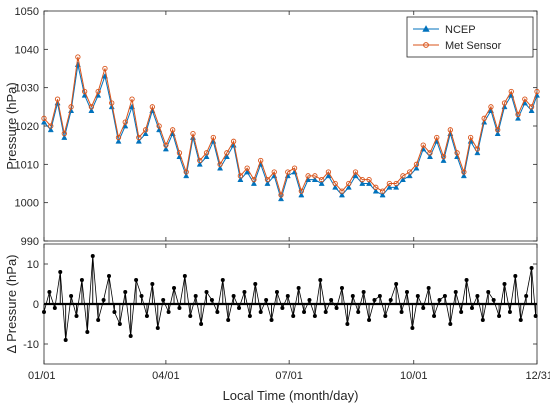 The image size is (550, 408). Describe the element at coordinates (289, 376) in the screenshot. I see `x-tick-label: 07/01` at that location.